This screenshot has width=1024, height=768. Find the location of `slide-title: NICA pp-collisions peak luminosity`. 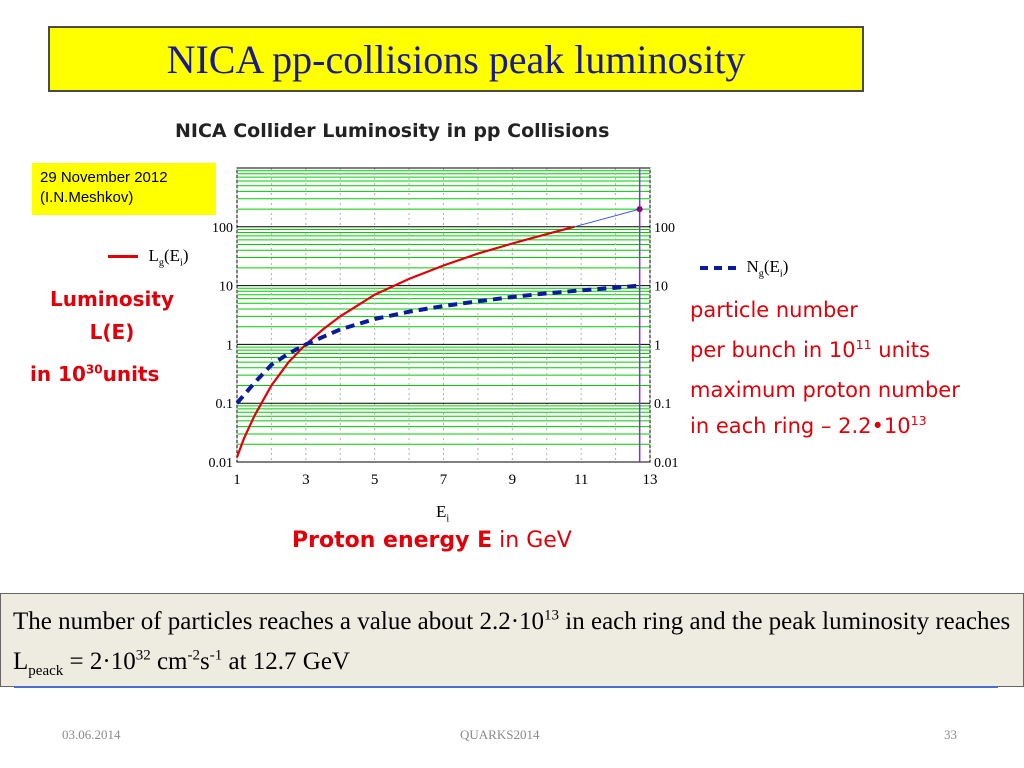

slide-title: NICA pp-collisions peak luminosity is located at coordinates (456, 59).